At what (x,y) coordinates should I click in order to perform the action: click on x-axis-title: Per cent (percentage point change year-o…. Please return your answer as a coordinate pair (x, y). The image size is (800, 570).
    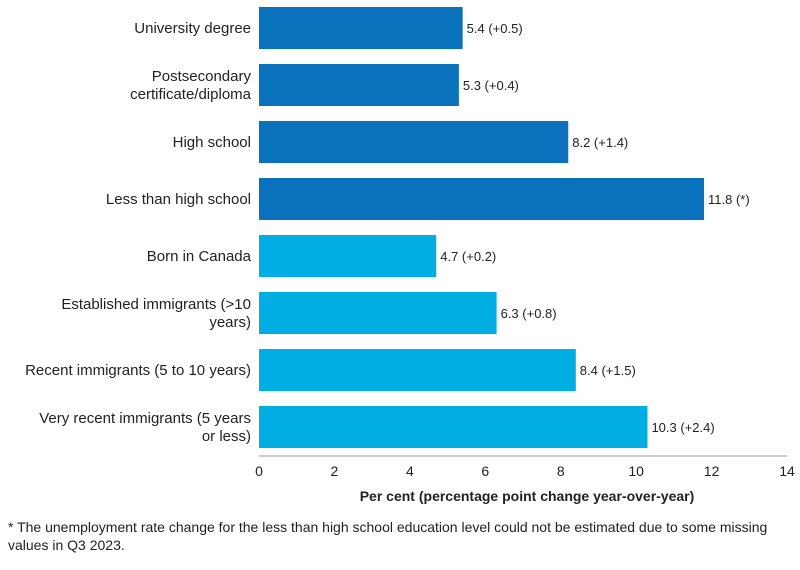
    Looking at the image, I should click on (527, 496).